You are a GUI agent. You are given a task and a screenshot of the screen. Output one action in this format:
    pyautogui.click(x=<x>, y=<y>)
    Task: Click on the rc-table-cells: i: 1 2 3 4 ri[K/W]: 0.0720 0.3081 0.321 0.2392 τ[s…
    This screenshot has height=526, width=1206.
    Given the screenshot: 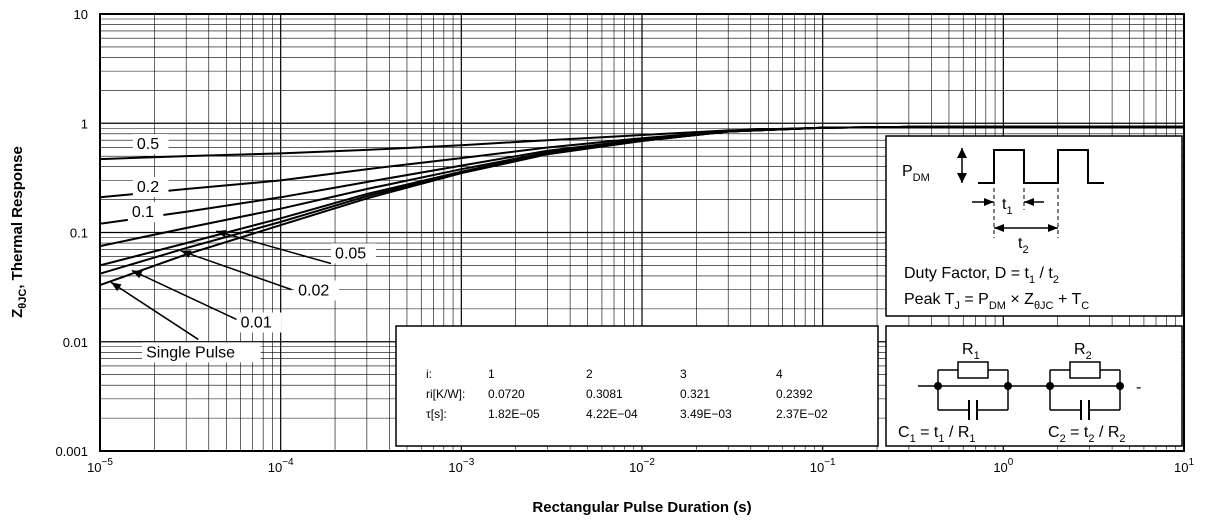 What is the action you would take?
    pyautogui.click(x=627, y=394)
    